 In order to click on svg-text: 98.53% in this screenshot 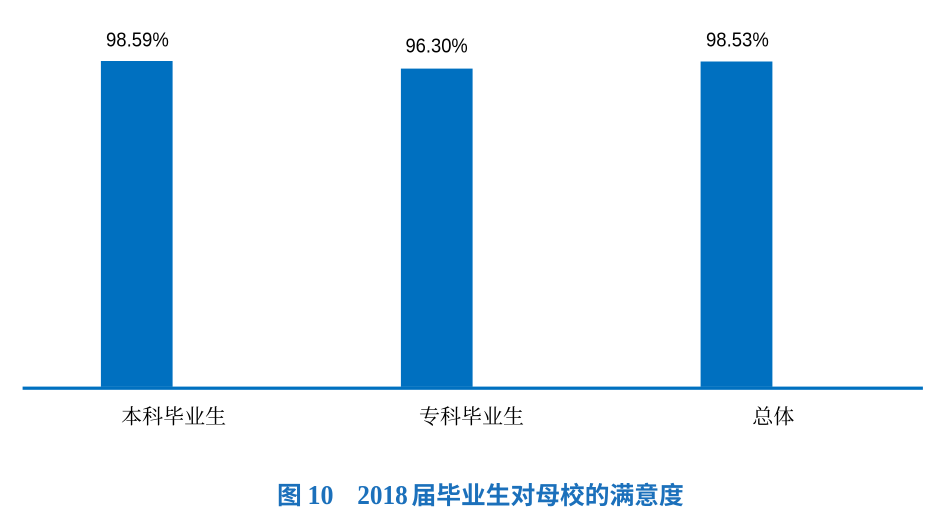, I will do `click(737, 40)`.